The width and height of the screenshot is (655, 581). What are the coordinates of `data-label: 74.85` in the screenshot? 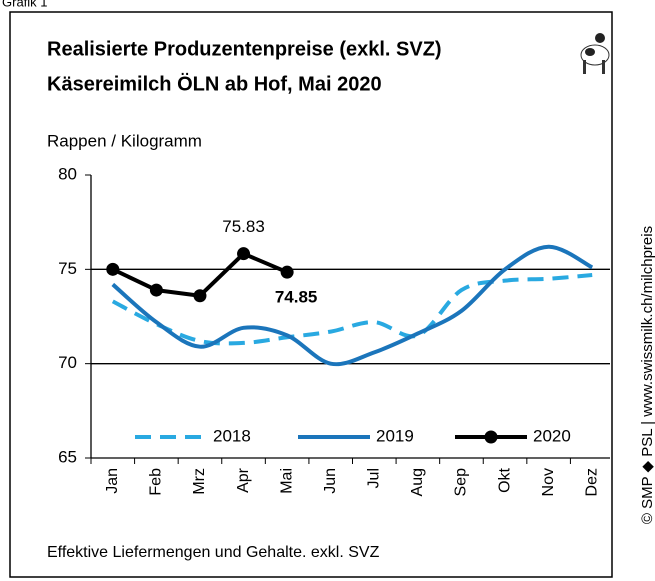 It's located at (296, 297).